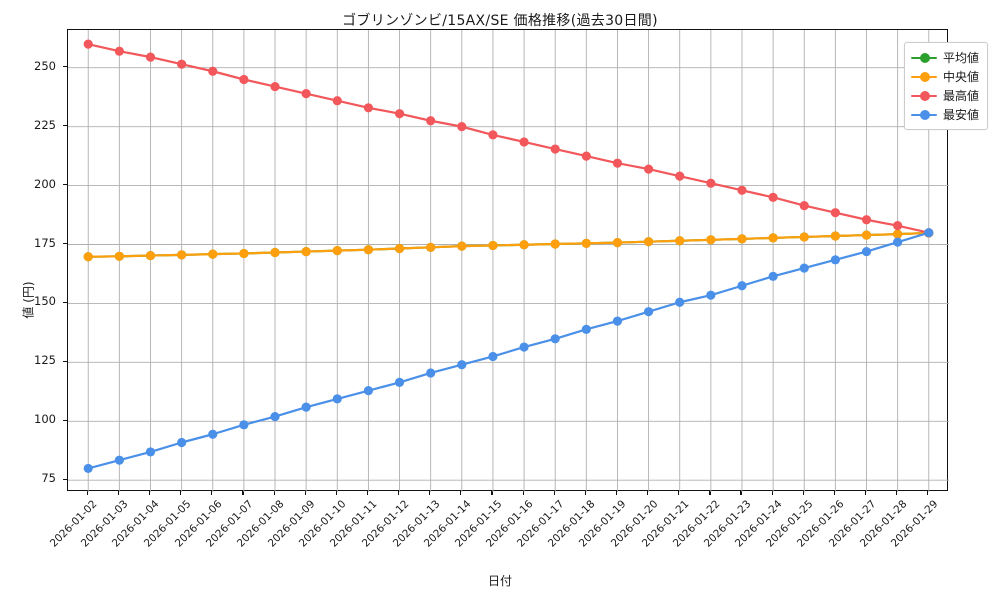 This screenshot has height=600, width=1000. I want to click on y-tick-label: 225, so click(45, 124).